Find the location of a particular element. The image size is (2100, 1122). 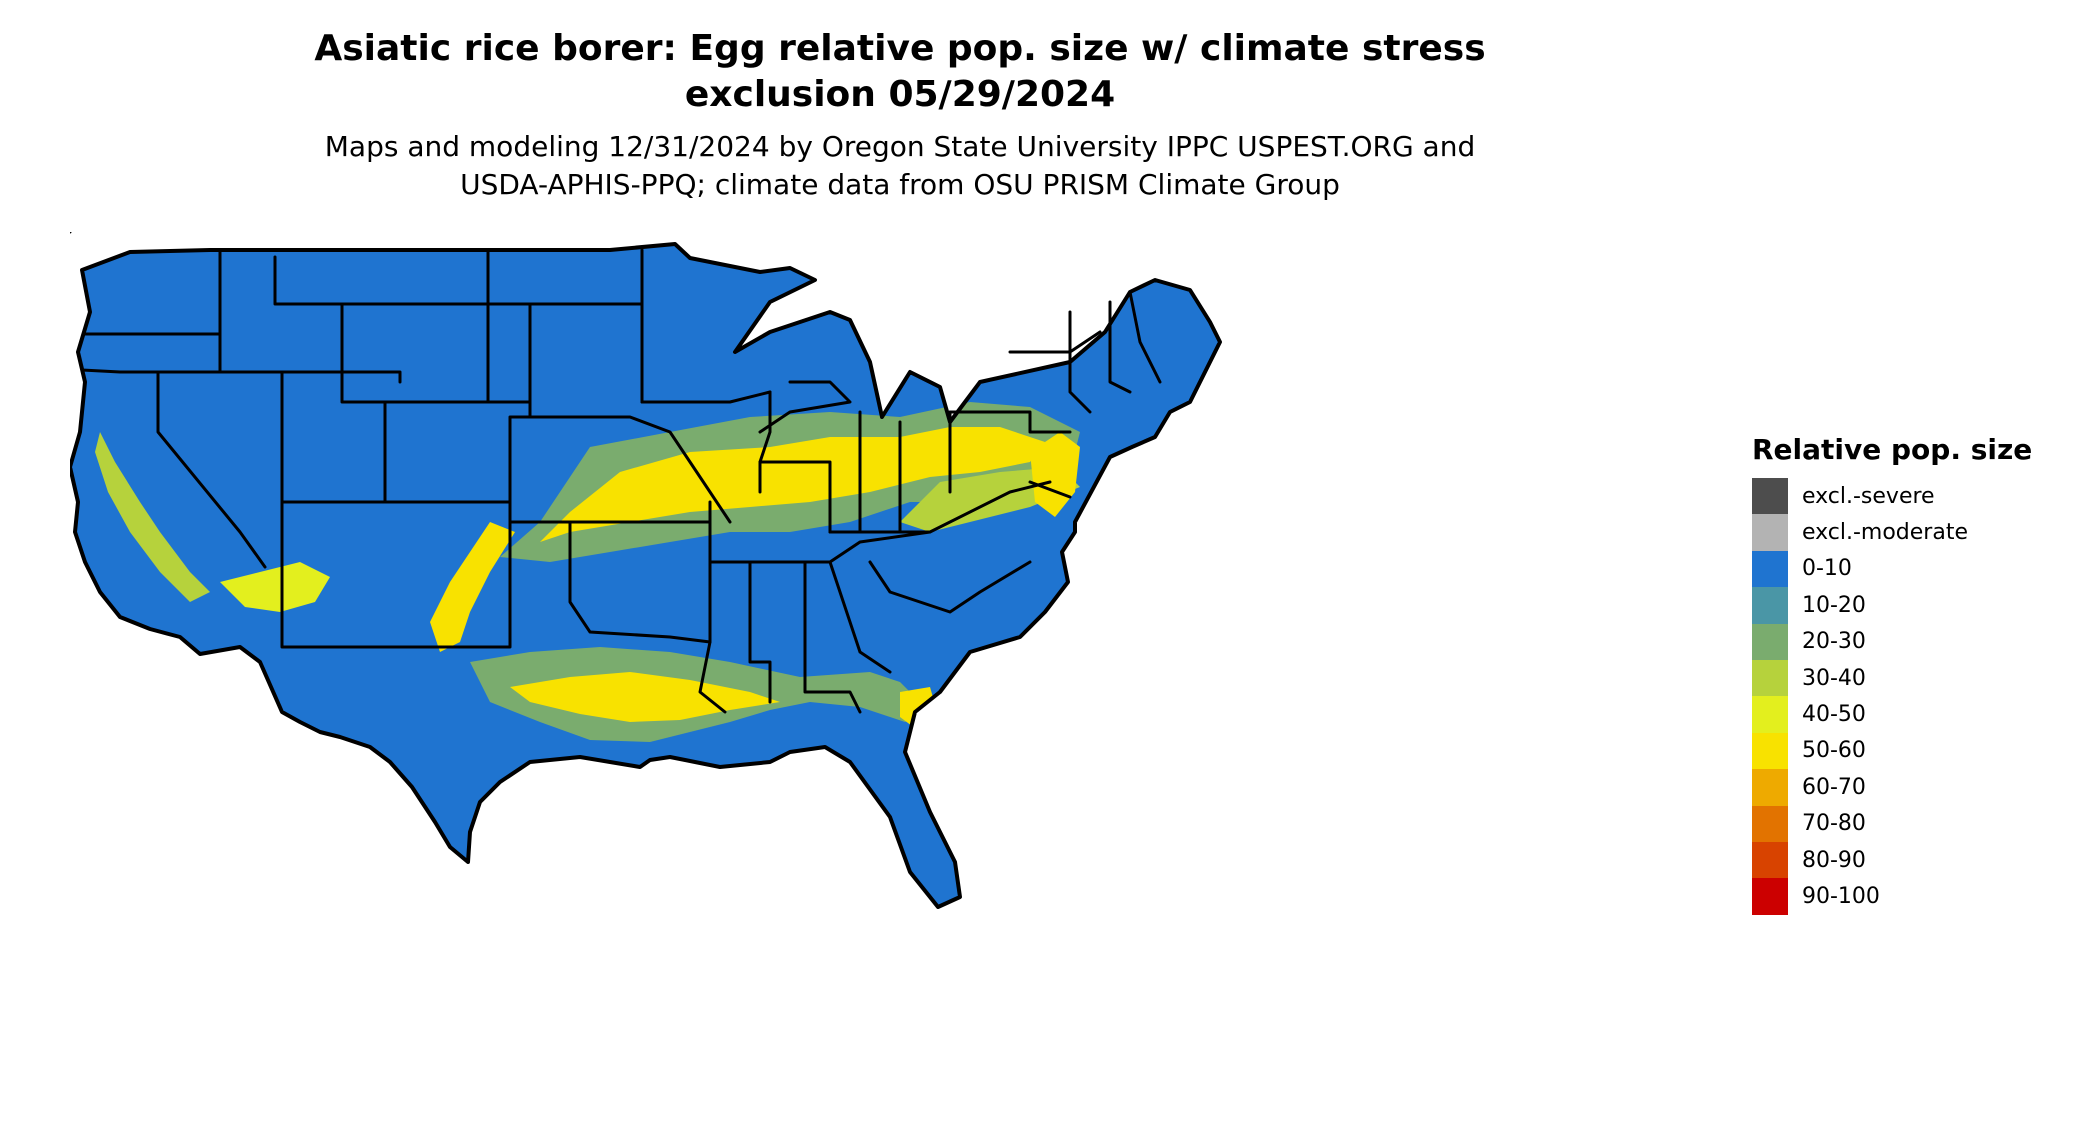

legend-item: 40-50 is located at coordinates (1892, 714).